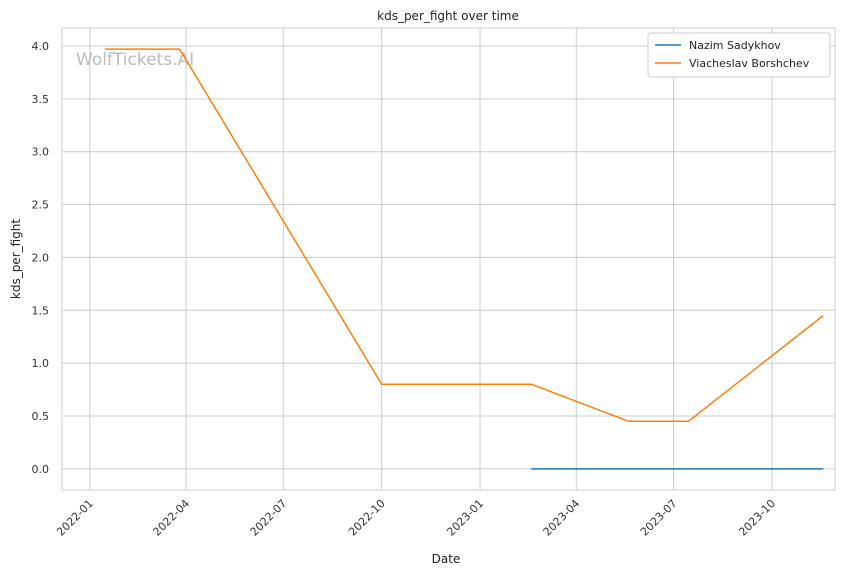 This screenshot has height=575, width=844. What do you see at coordinates (367, 518) in the screenshot?
I see `x-tick-label: 2022-10` at bounding box center [367, 518].